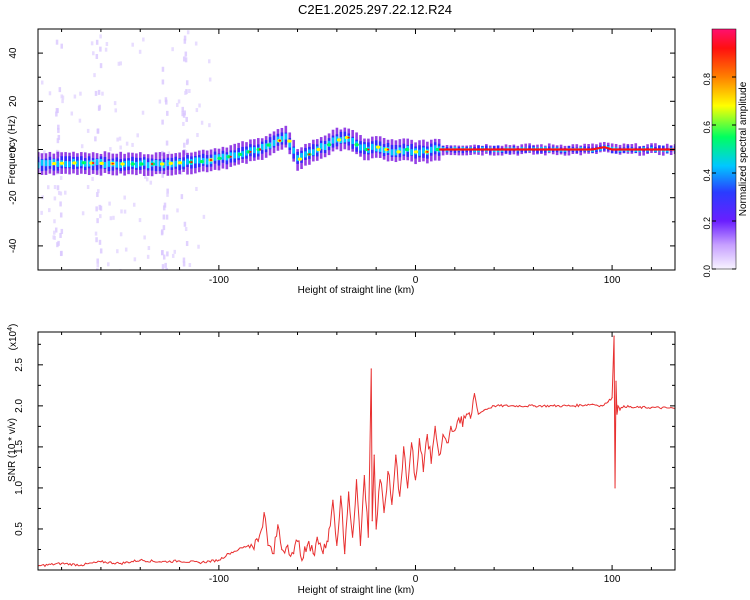  Describe the element at coordinates (707, 79) in the screenshot. I see `colorbar-tick-label: 0.8` at that location.